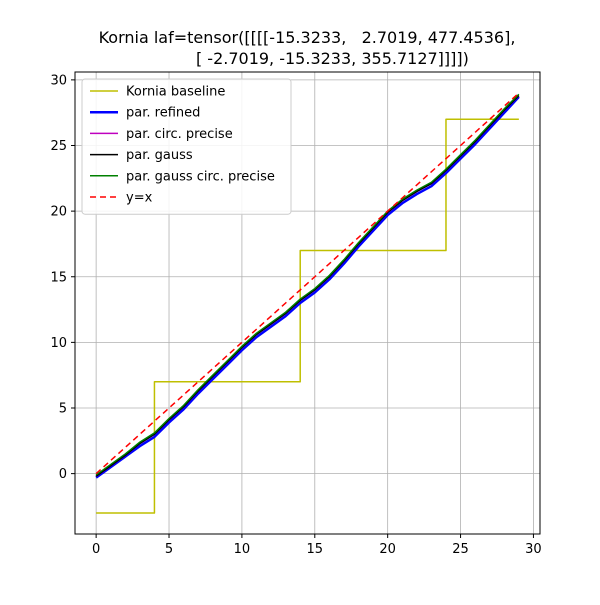 The width and height of the screenshot is (600, 605). I want to click on legend-label-4: par. gauss circ. precise, so click(200, 176).